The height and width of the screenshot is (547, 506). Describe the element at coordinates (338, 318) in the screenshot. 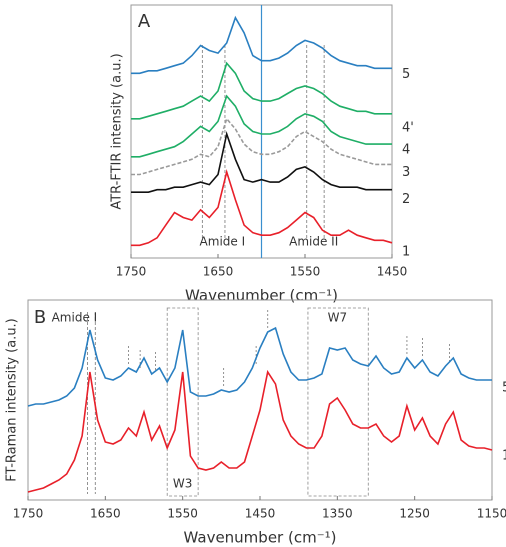

I see `annotation: W7` at that location.